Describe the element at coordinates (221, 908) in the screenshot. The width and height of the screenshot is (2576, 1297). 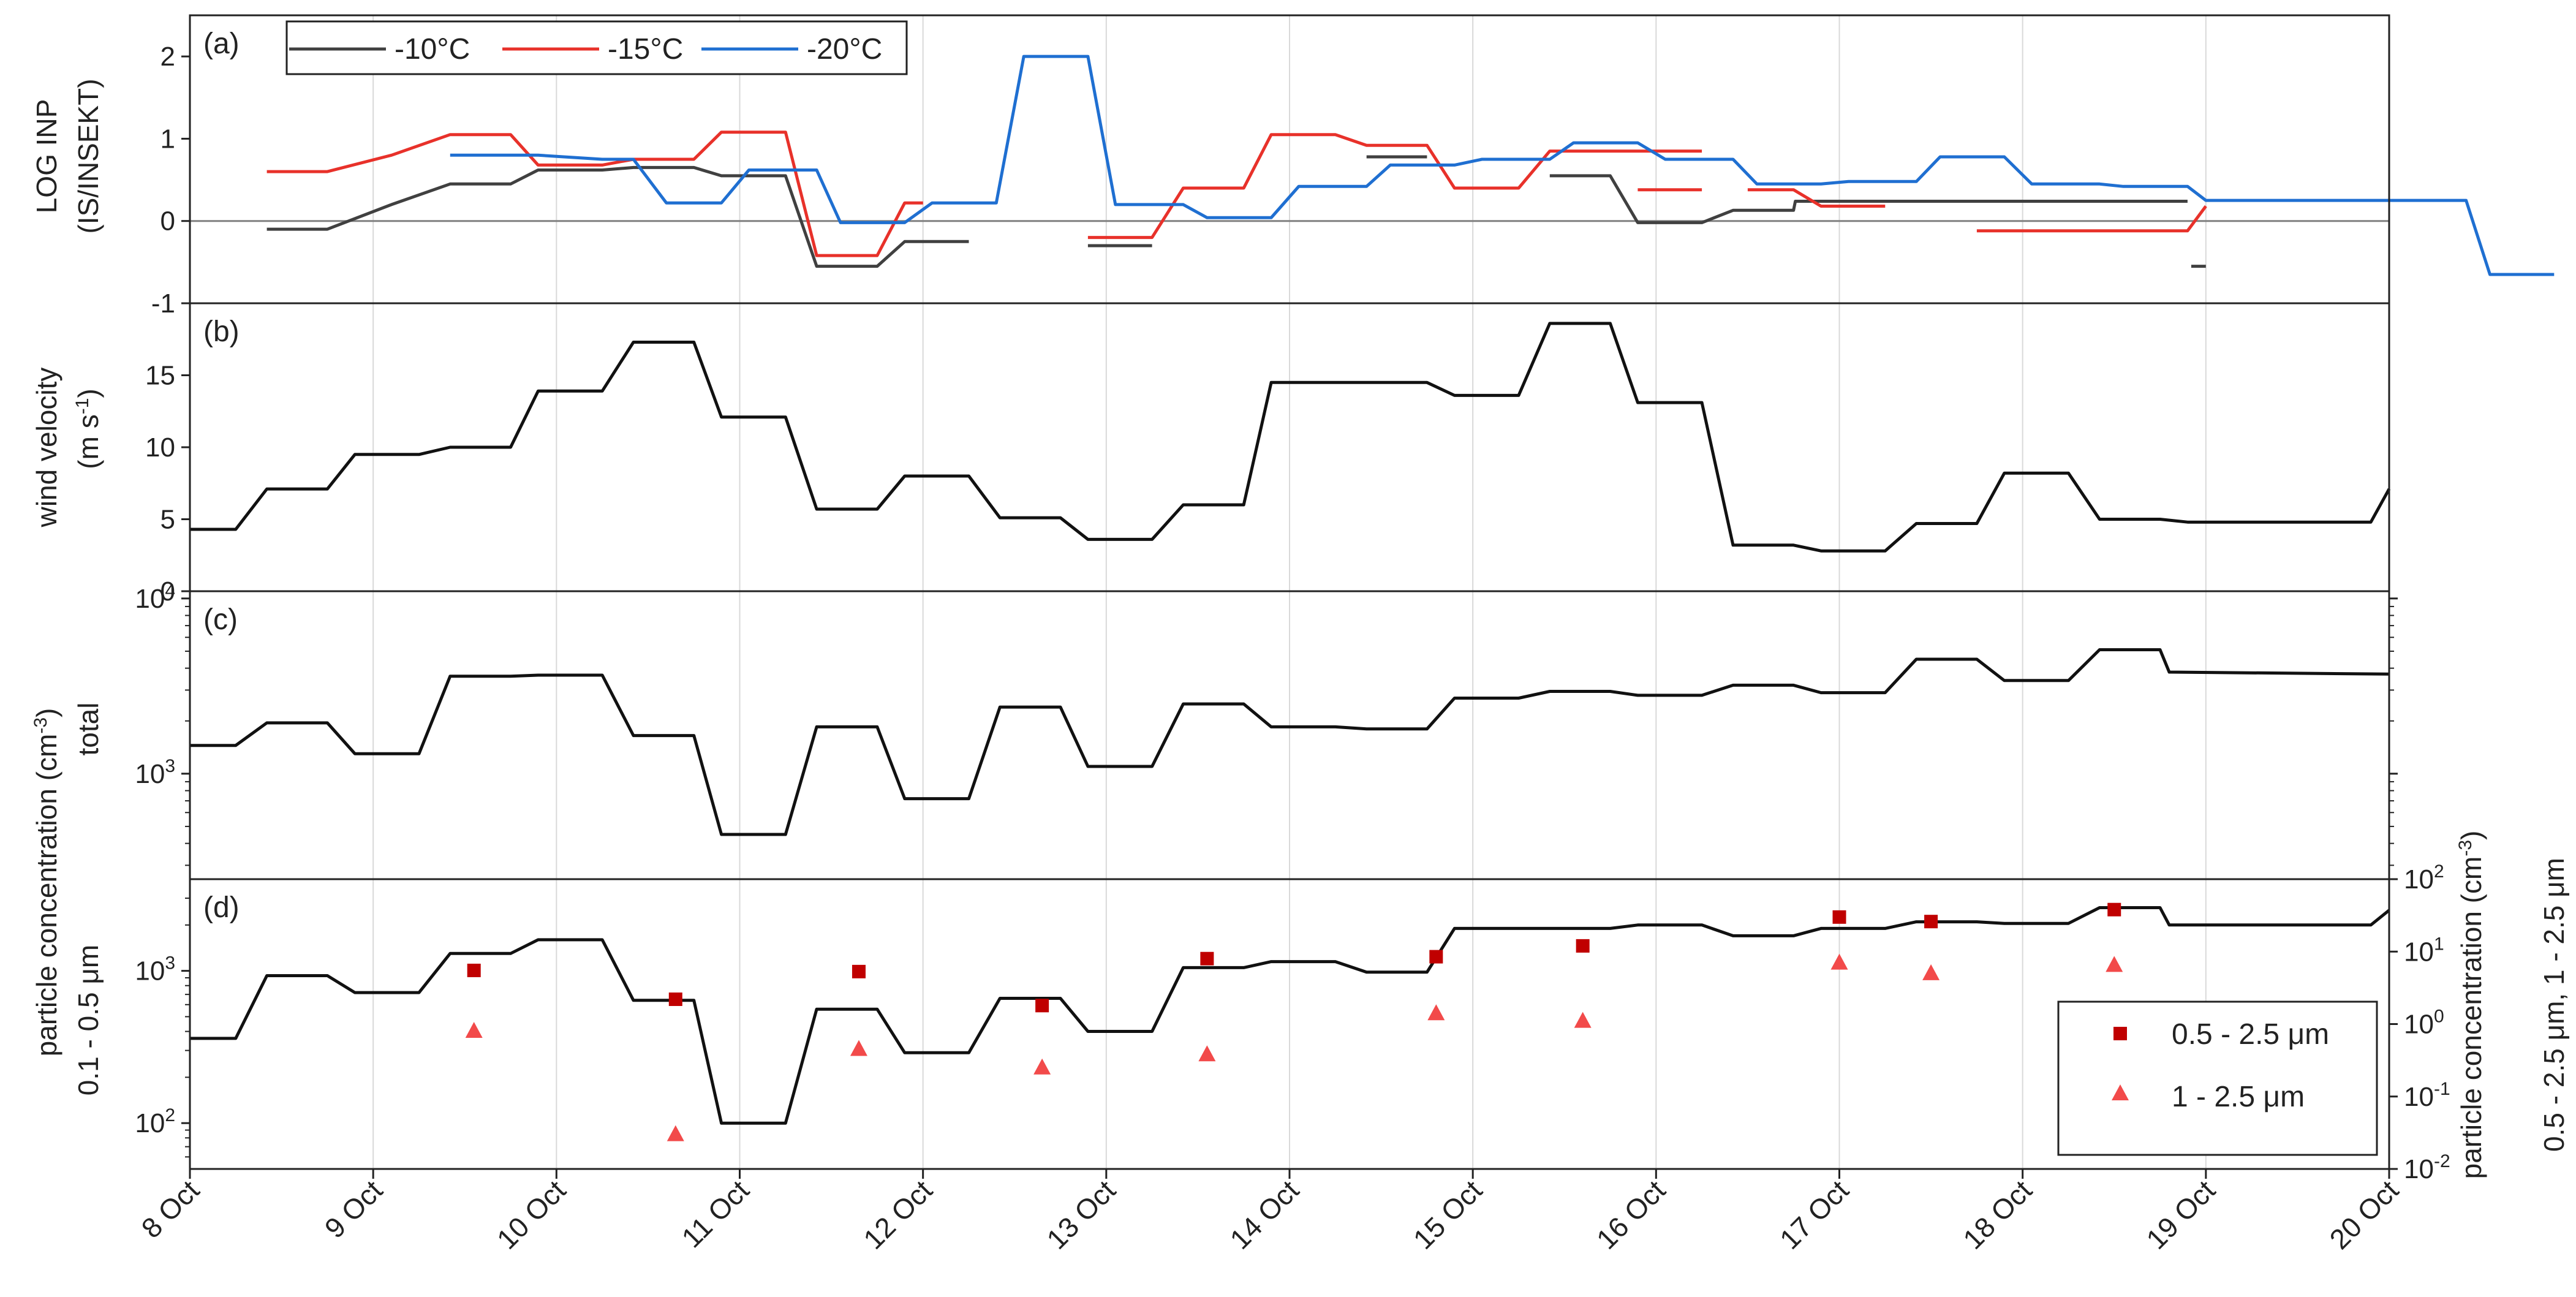
I see `panel-tag-d: (d)` at that location.